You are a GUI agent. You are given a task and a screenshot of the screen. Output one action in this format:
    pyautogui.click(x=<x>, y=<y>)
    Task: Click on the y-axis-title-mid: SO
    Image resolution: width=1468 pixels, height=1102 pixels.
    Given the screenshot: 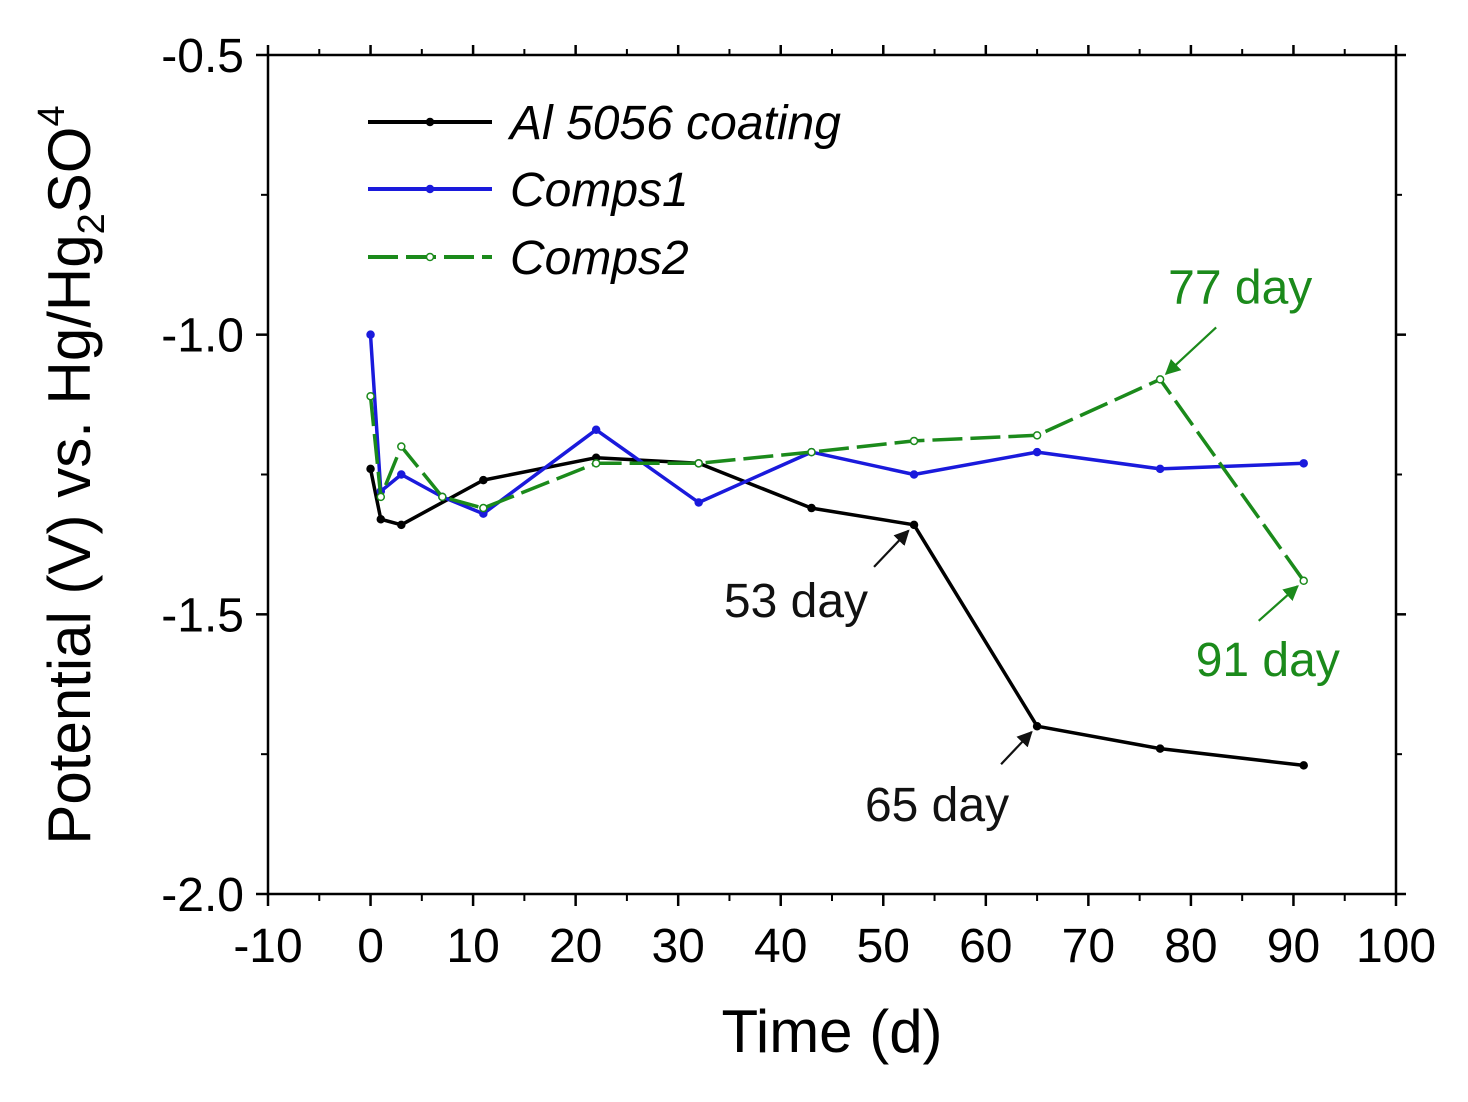 What is the action you would take?
    pyautogui.click(x=69, y=170)
    